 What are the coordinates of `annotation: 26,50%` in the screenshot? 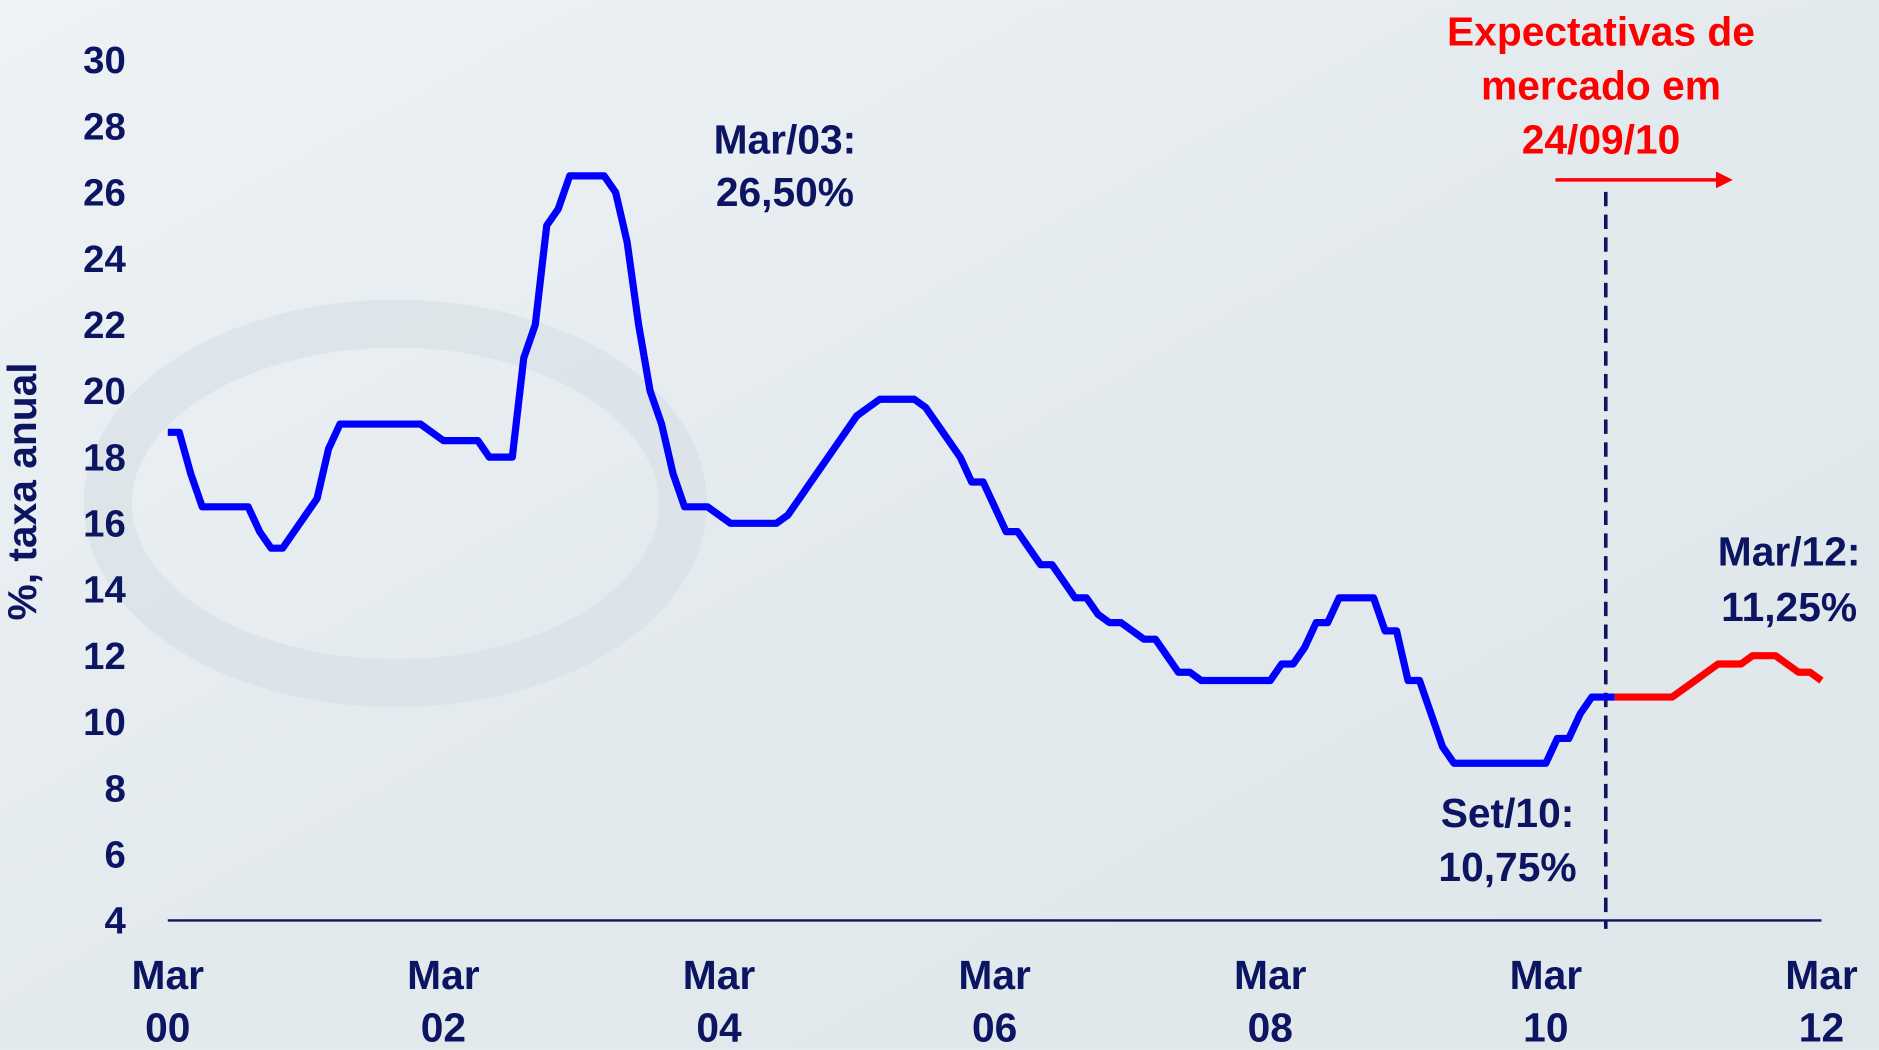 It's located at (785, 192).